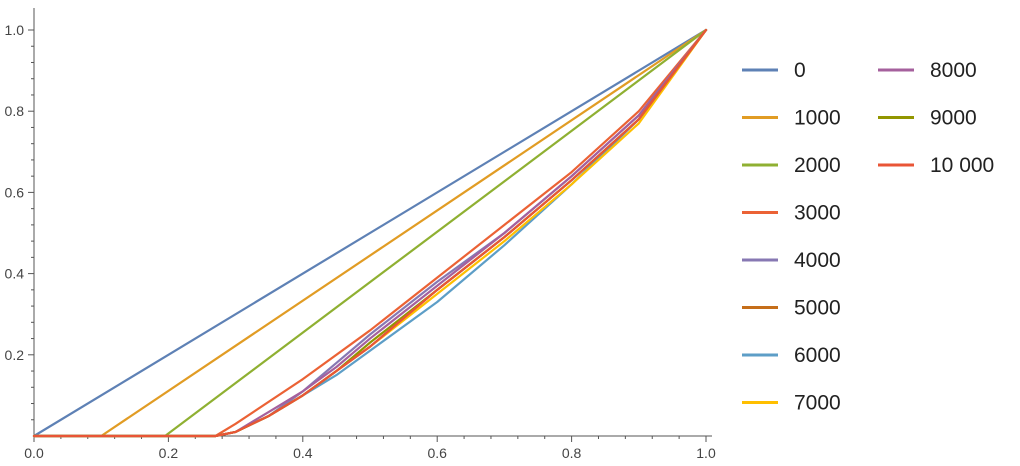 Image resolution: width=1020 pixels, height=466 pixels. Describe the element at coordinates (953, 70) in the screenshot. I see `legend-label: 8000` at that location.